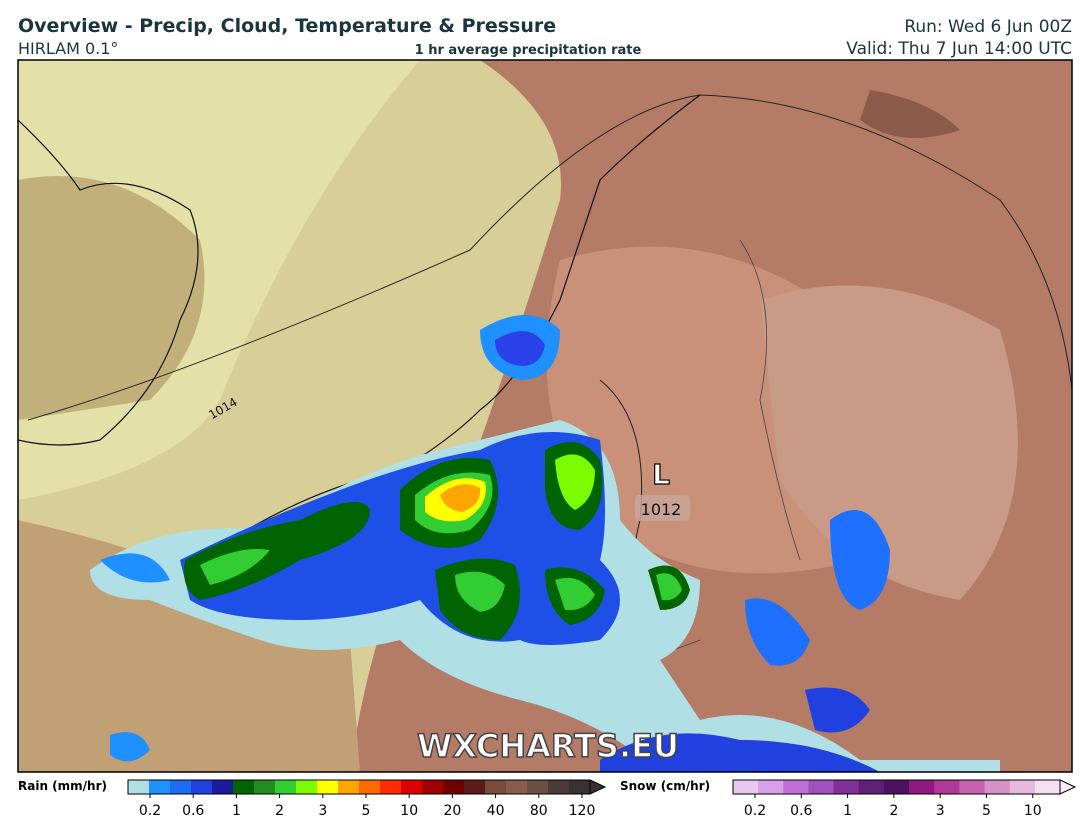 This screenshot has width=1089, height=840. Describe the element at coordinates (452, 811) in the screenshot. I see `rain-tick-label: 20` at that location.